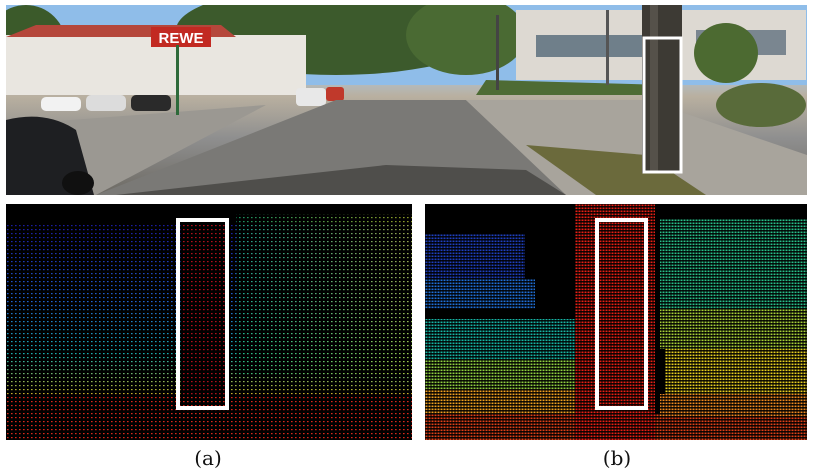  What do you see at coordinates (662, 105) in the screenshot?
I see `highlight-box` at bounding box center [662, 105].